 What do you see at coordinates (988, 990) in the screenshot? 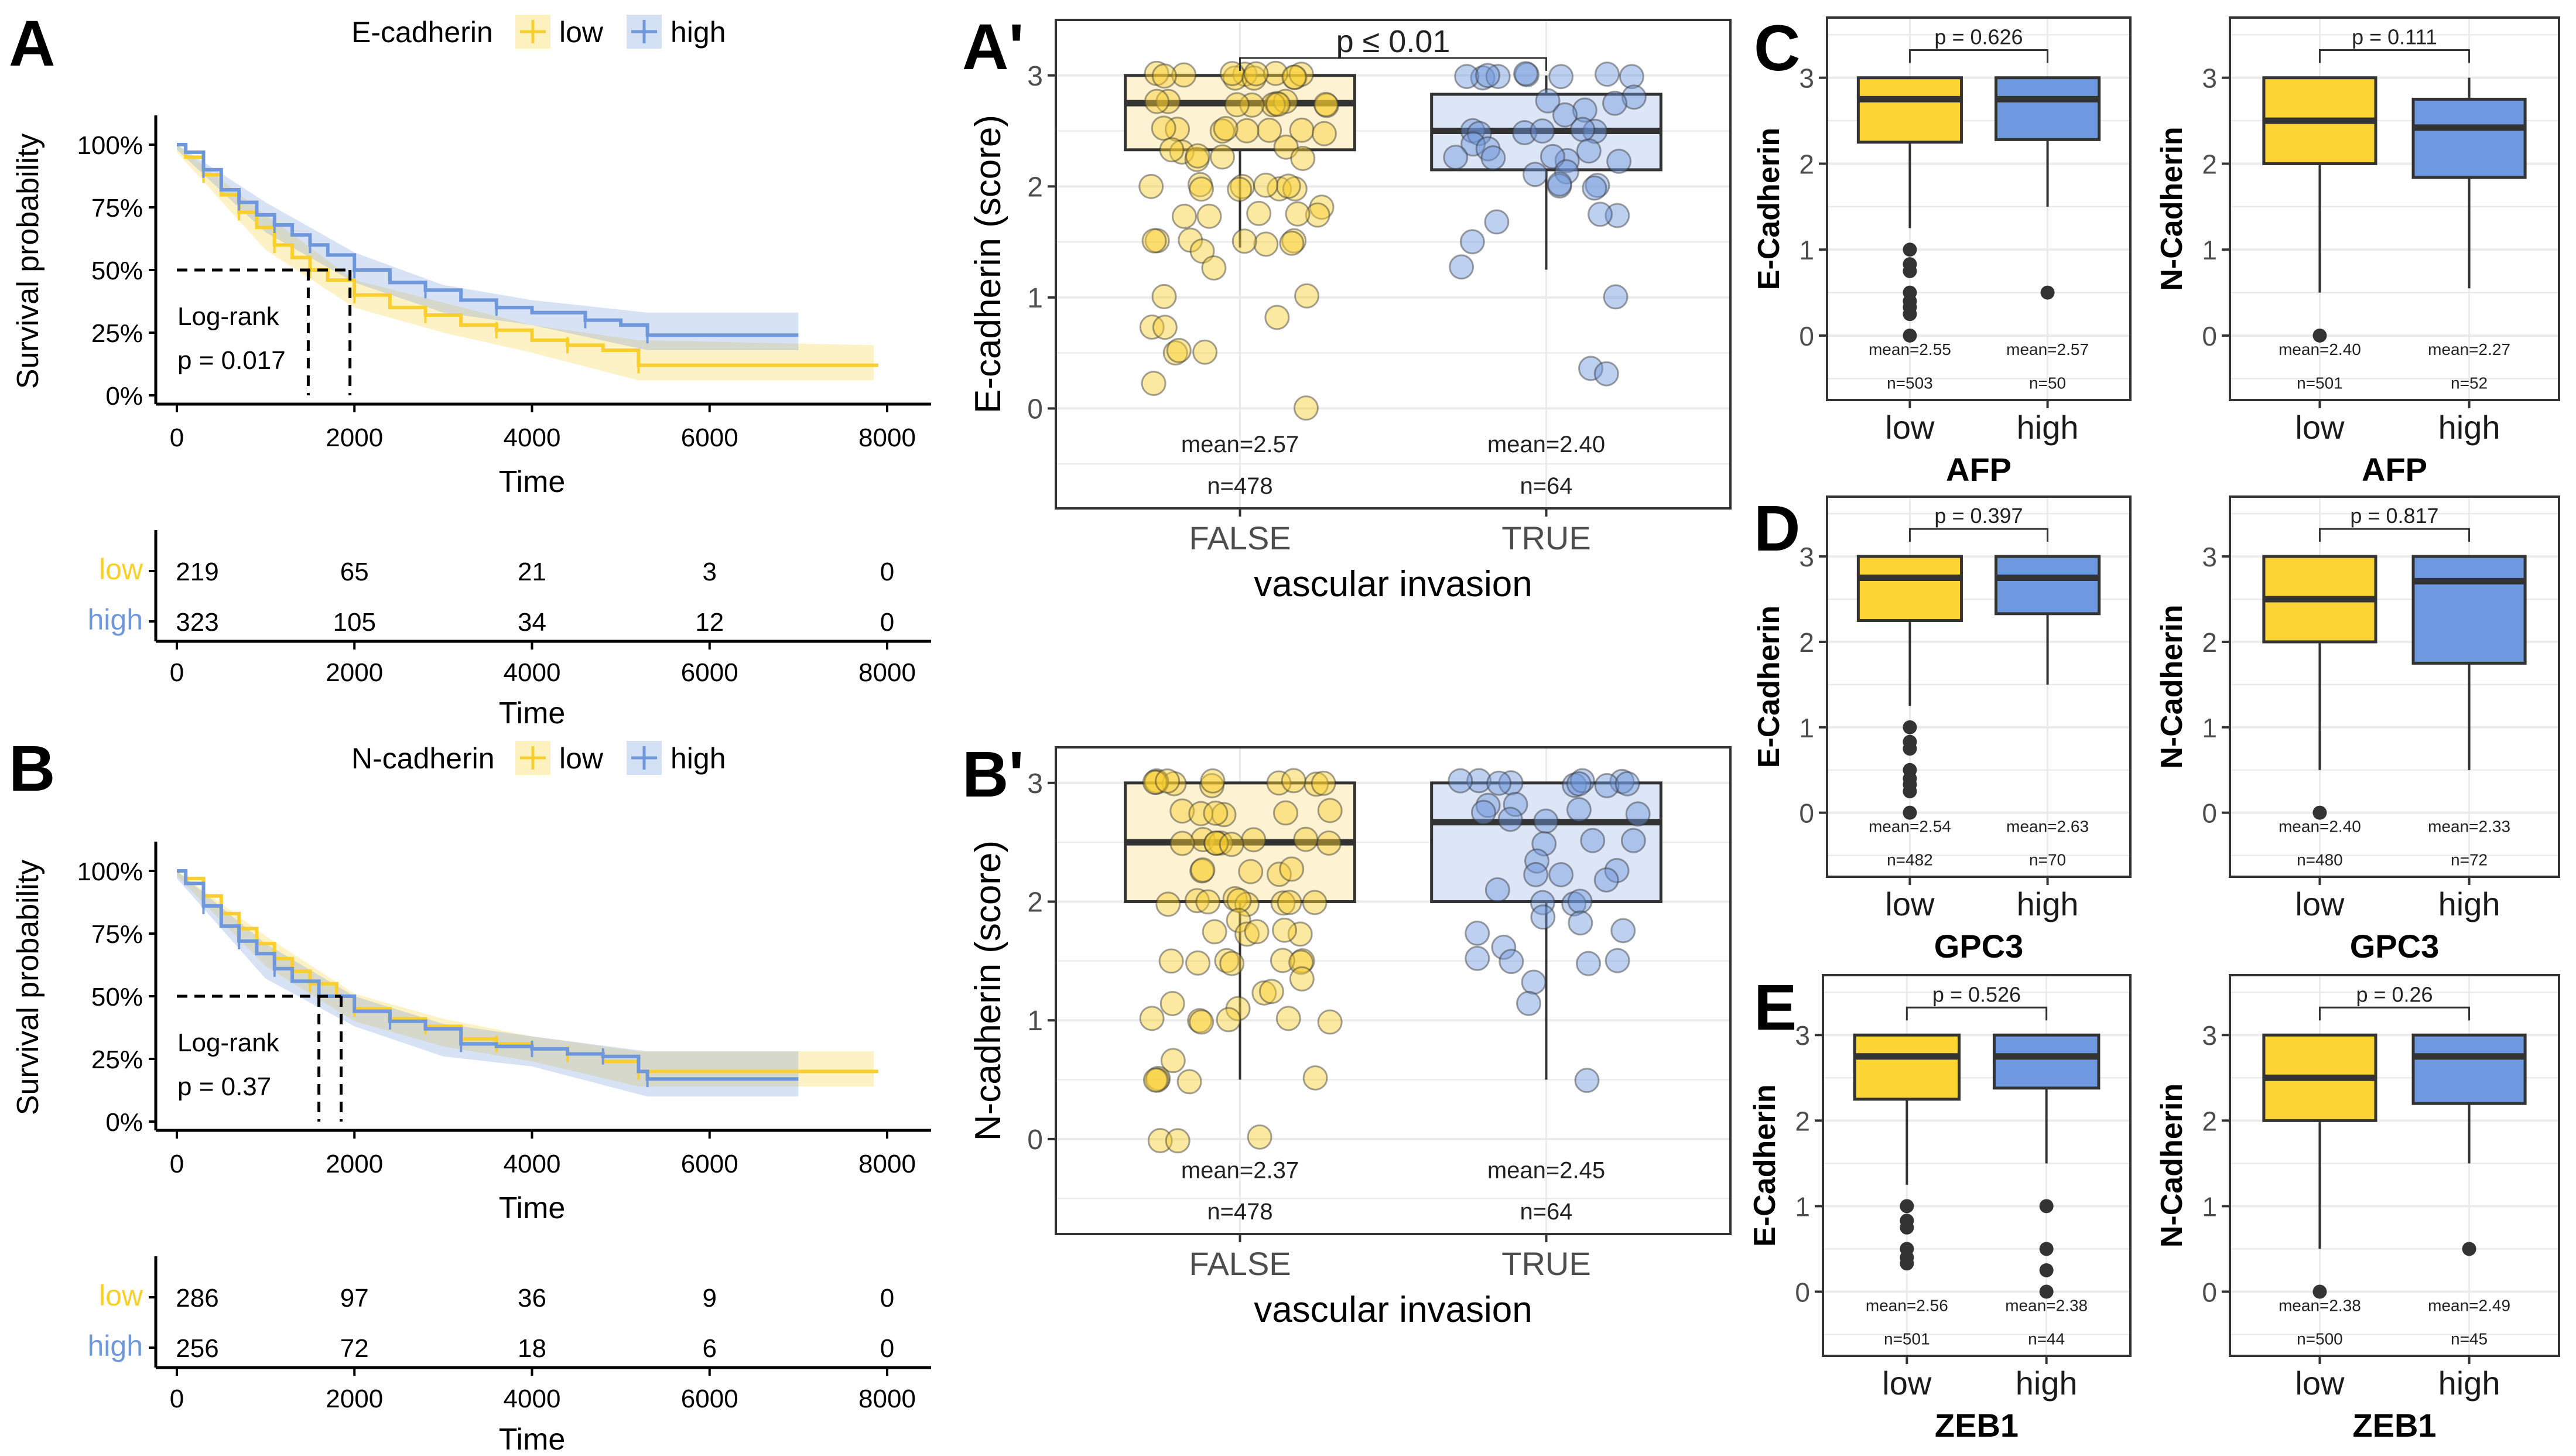
I see `y-axis-label: N-cadherin (score)` at bounding box center [988, 990].